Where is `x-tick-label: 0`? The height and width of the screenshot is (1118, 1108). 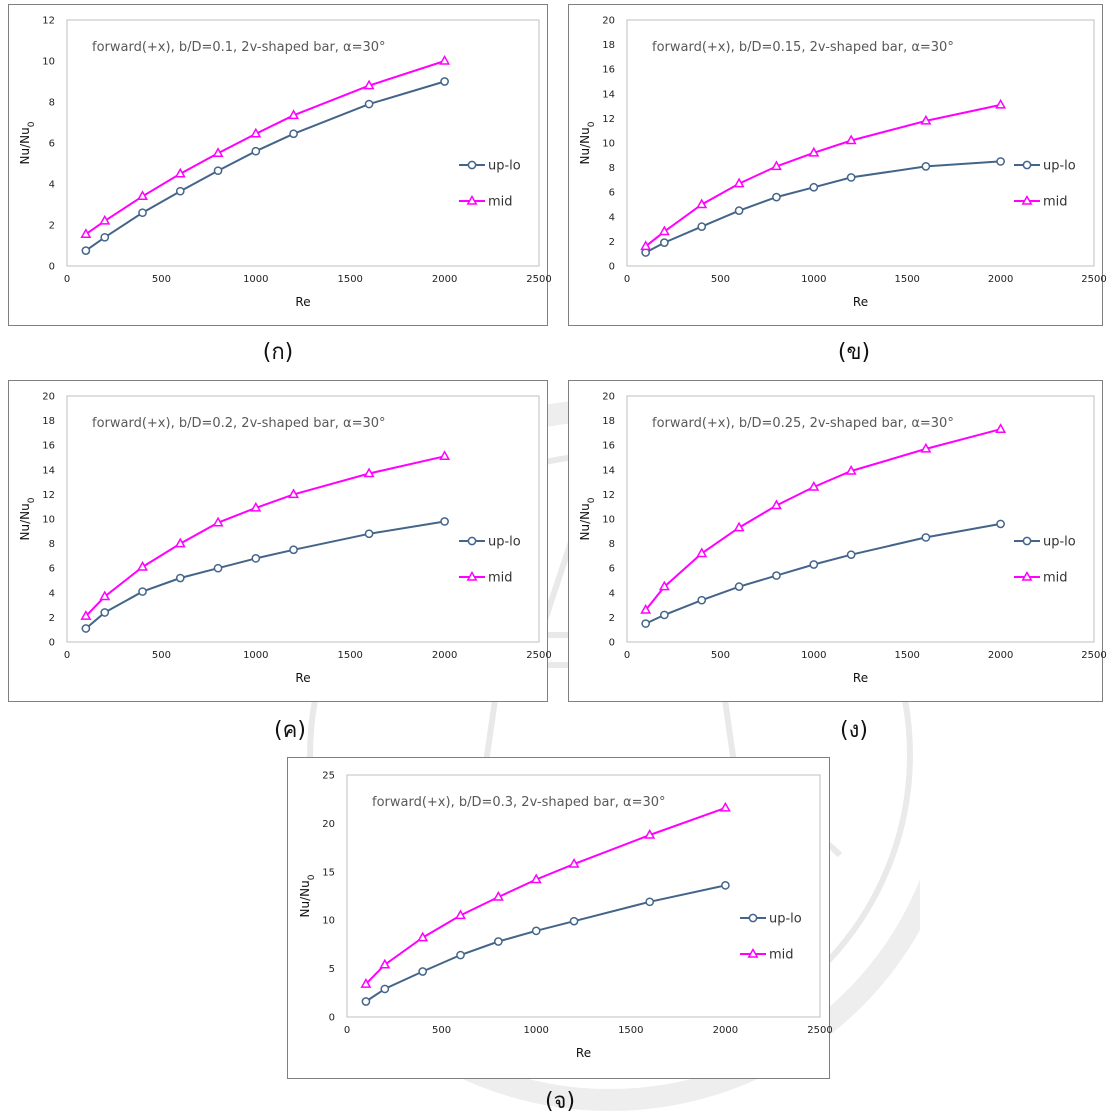 x-tick-label: 0 is located at coordinates (627, 655).